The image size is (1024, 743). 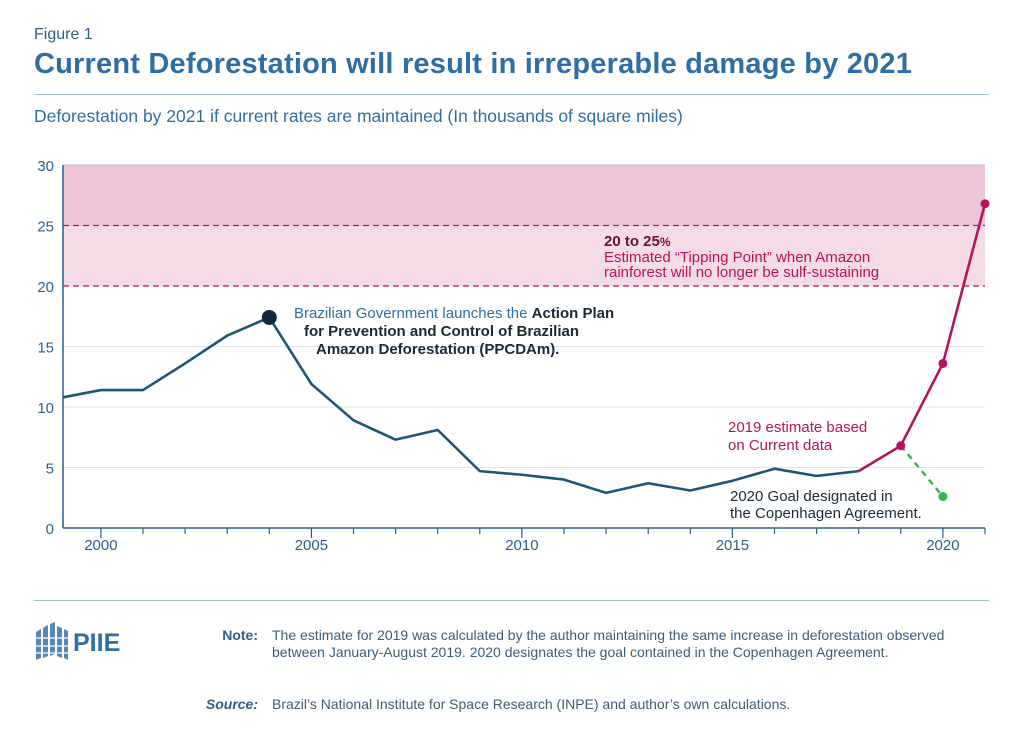 What do you see at coordinates (524, 255) in the screenshot?
I see `tipping-point-band` at bounding box center [524, 255].